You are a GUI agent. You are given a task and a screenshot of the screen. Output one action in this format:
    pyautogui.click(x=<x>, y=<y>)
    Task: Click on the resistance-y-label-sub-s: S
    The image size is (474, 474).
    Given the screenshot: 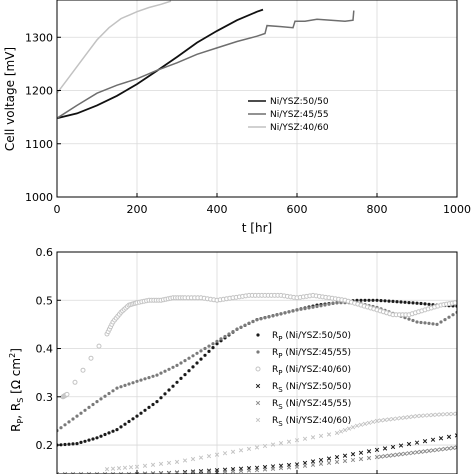 What is the action you would take?
    pyautogui.click(x=20, y=400)
    